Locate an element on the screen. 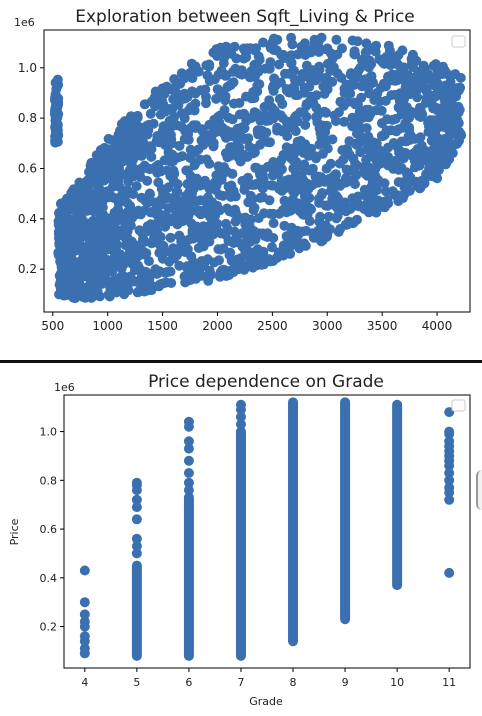 The height and width of the screenshot is (716, 482). chart-1-x-tick-label: 3500 is located at coordinates (382, 326).